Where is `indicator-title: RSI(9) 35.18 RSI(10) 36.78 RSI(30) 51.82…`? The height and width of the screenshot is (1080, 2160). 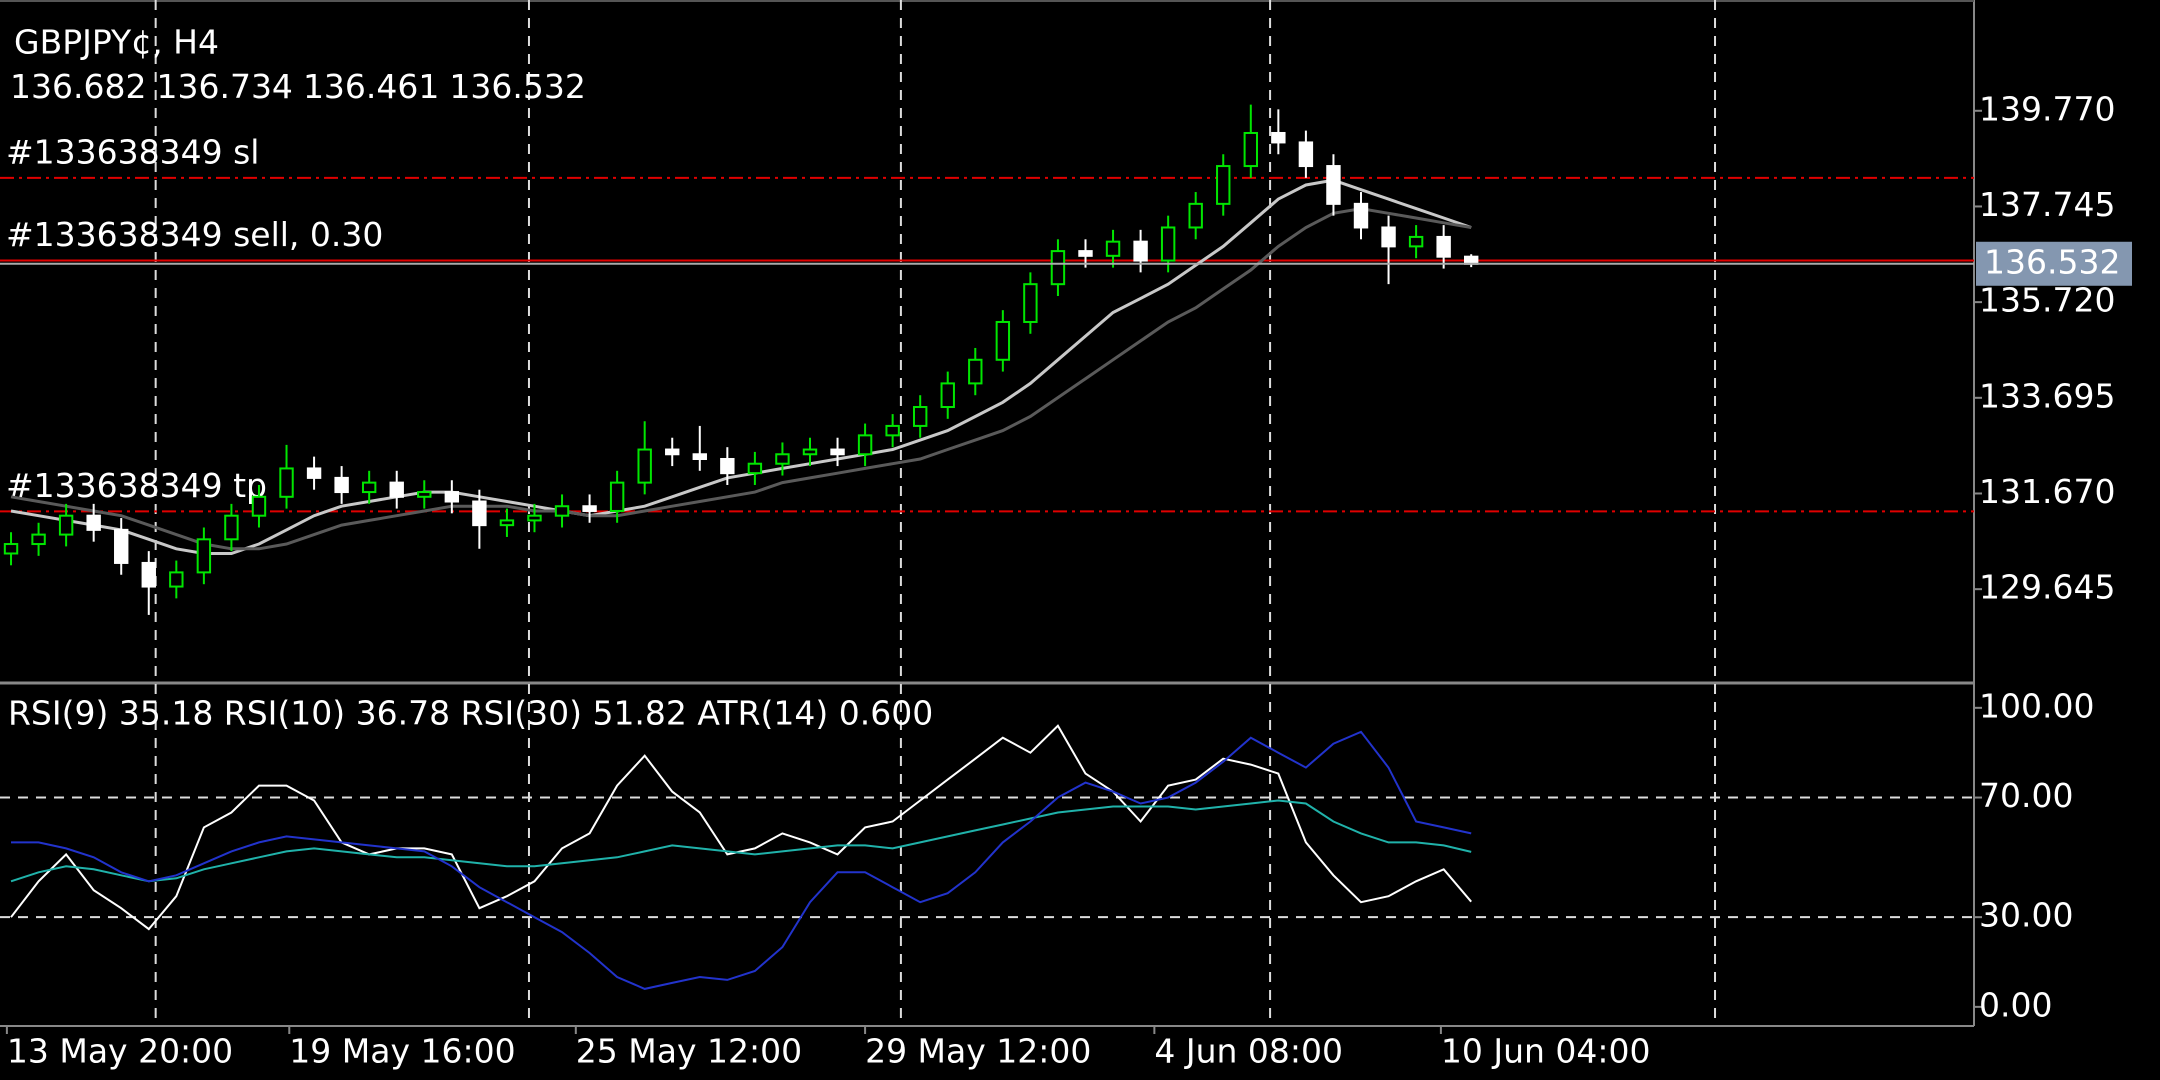
indicator-title: RSI(9) 35.18 RSI(10) 36.78 RSI(30) 51.82… is located at coordinates (470, 713).